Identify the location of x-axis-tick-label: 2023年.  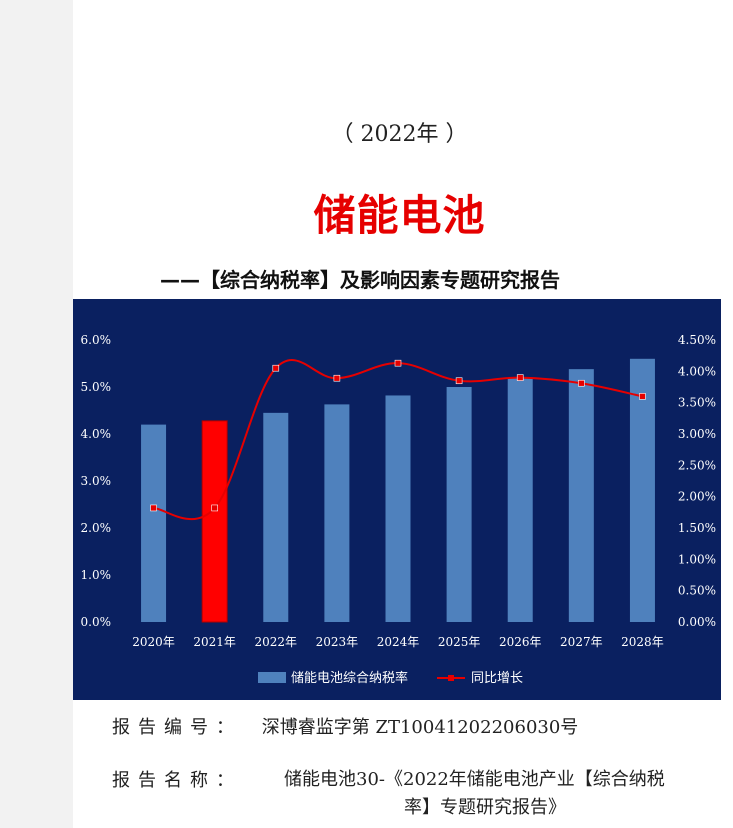
(337, 642).